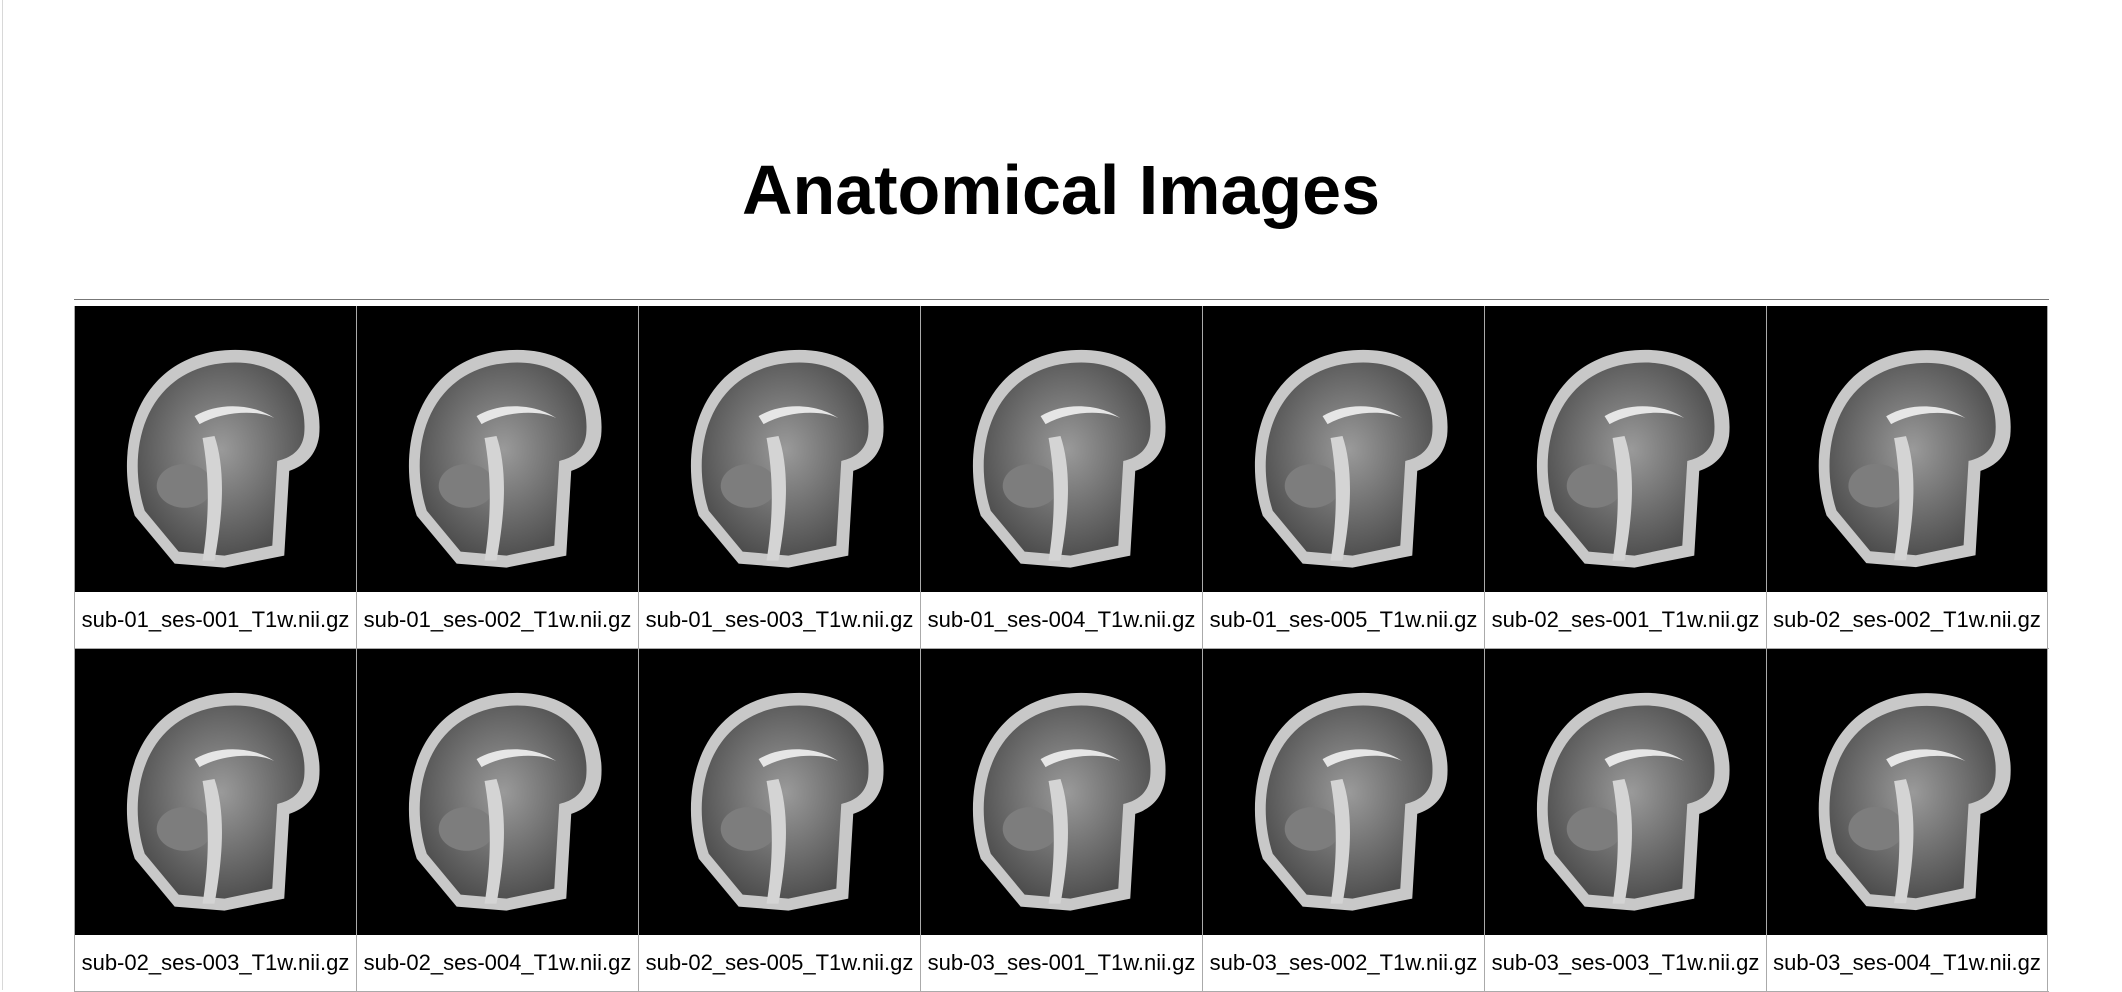 The width and height of the screenshot is (2122, 992). I want to click on image-cell: sub-01_ses-005_T1w.nii.gz, so click(1343, 477).